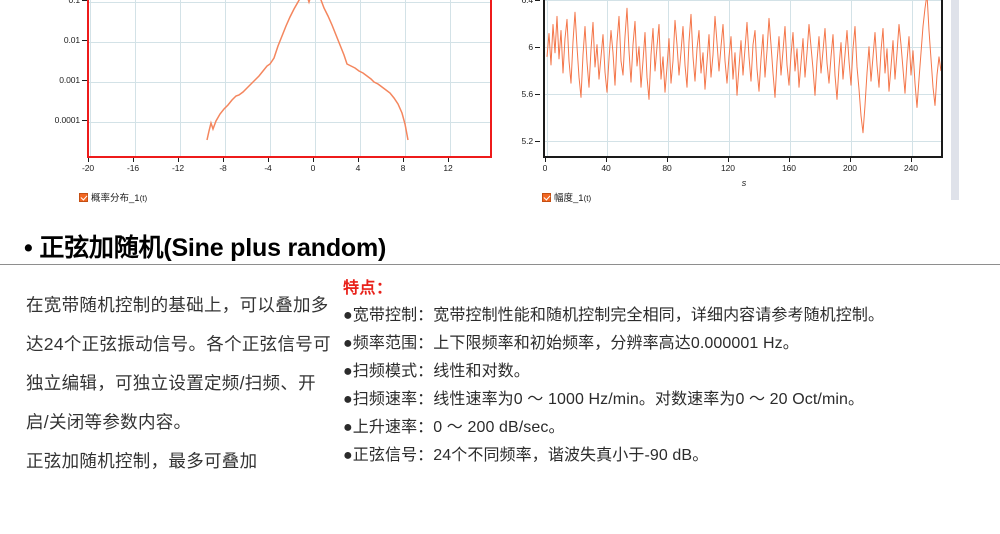 The width and height of the screenshot is (1000, 534). Describe the element at coordinates (178, 168) in the screenshot. I see `pdf-xtick-2: -12` at that location.